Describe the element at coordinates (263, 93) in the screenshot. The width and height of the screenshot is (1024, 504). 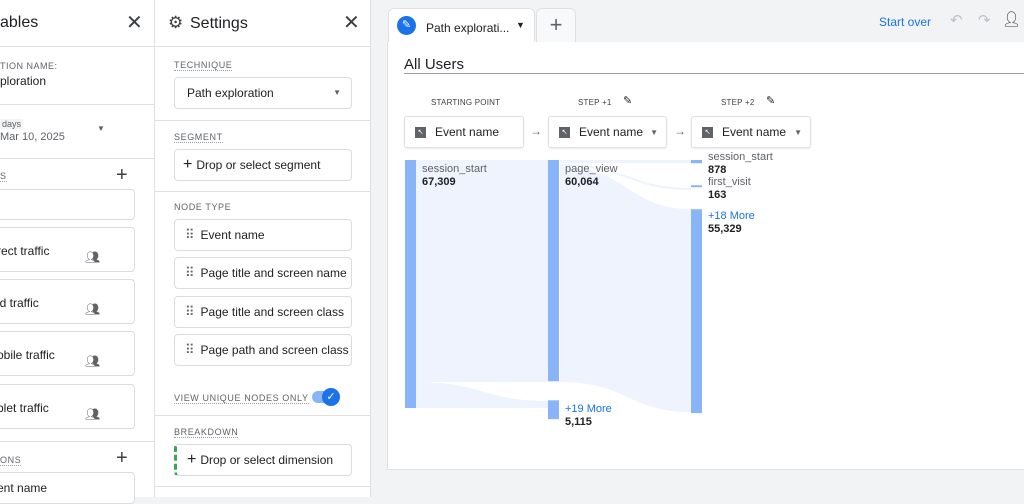
I see `technique-select: Path exploration ▼` at that location.